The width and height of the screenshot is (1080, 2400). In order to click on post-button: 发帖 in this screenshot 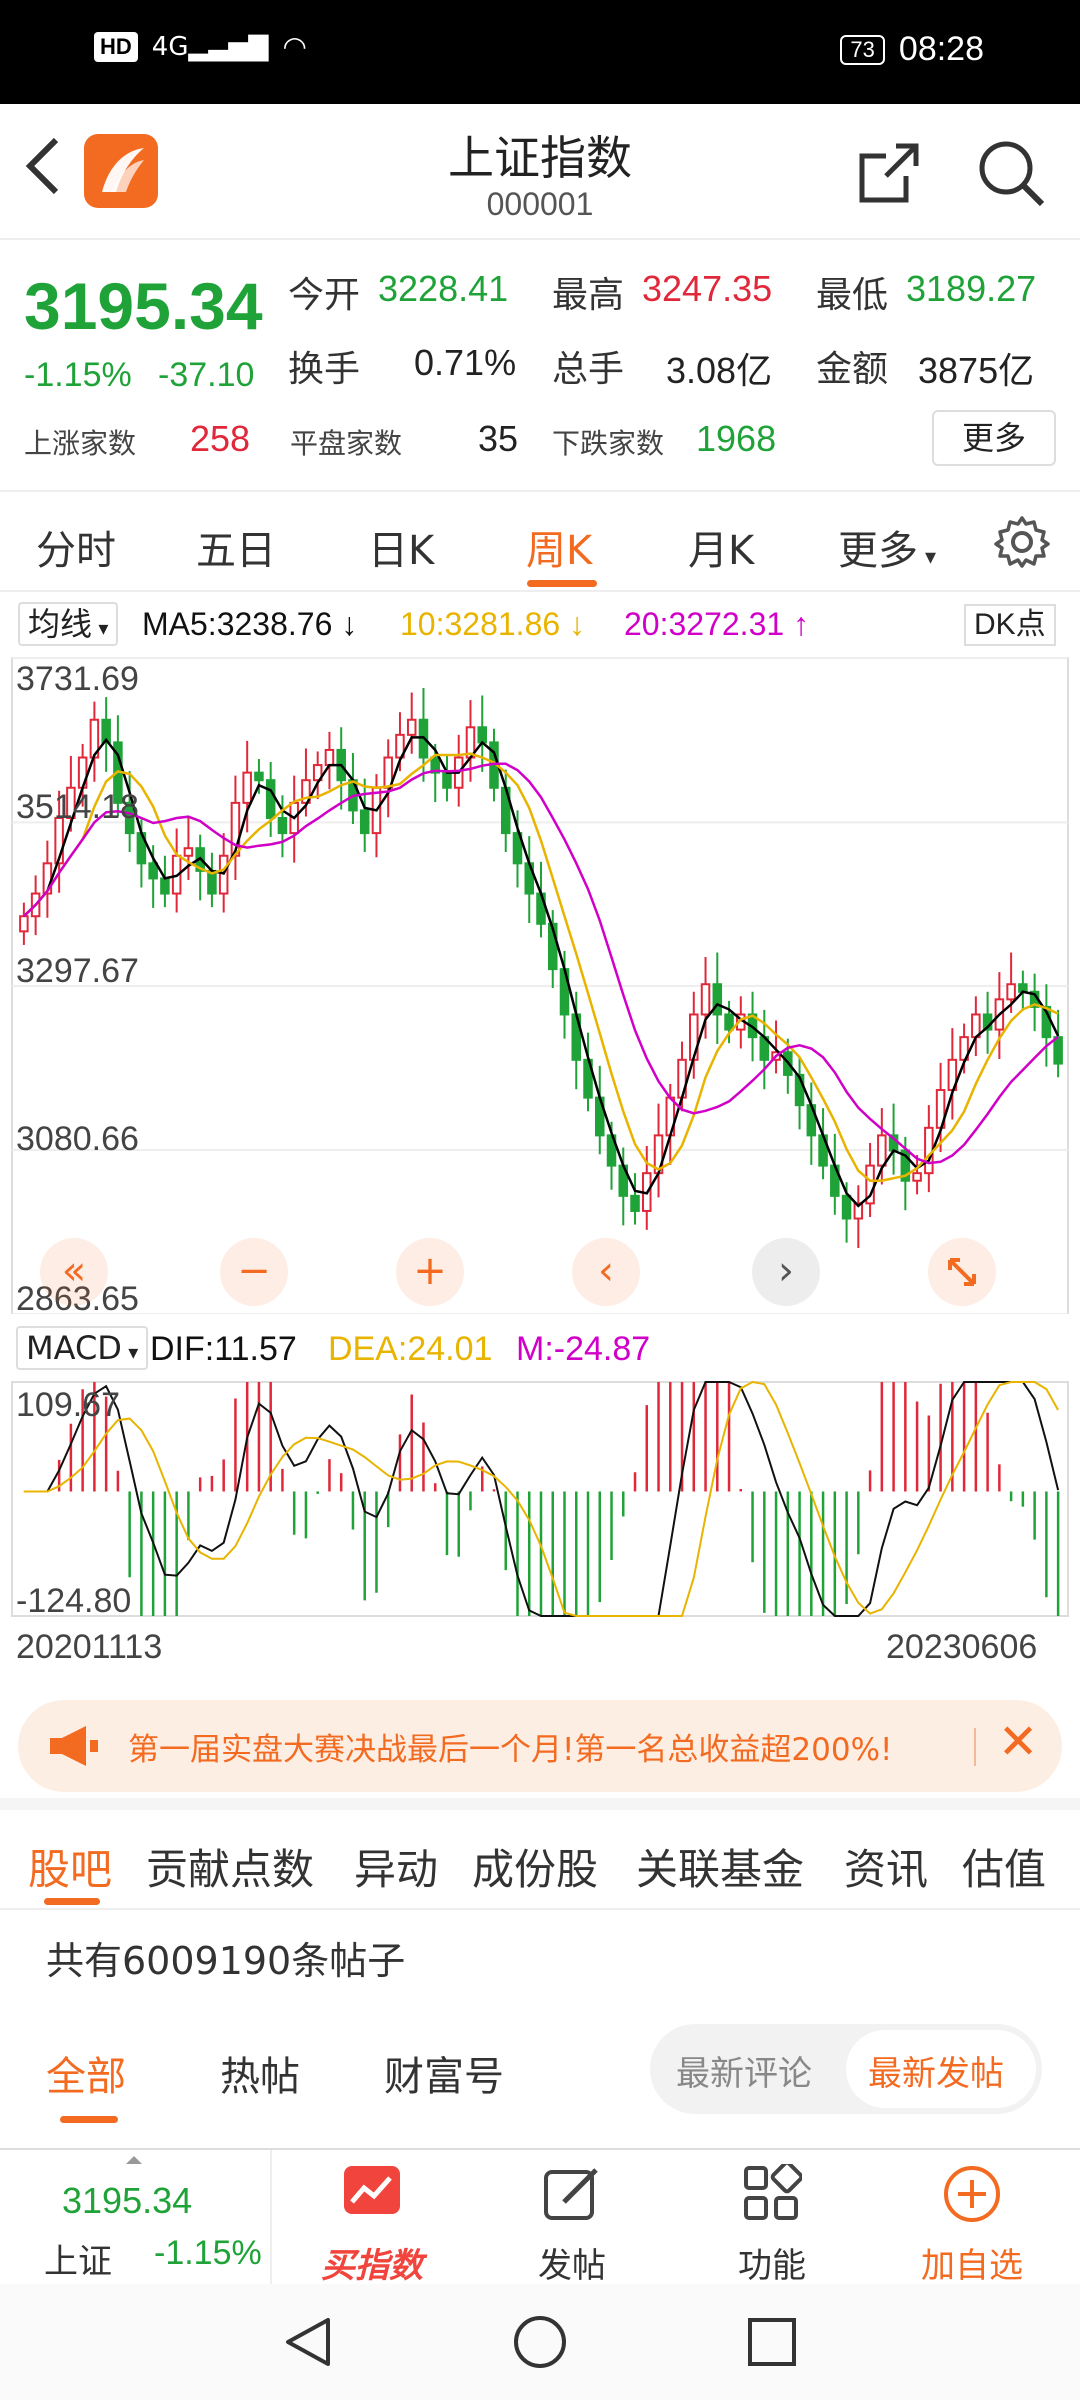, I will do `click(572, 2218)`.